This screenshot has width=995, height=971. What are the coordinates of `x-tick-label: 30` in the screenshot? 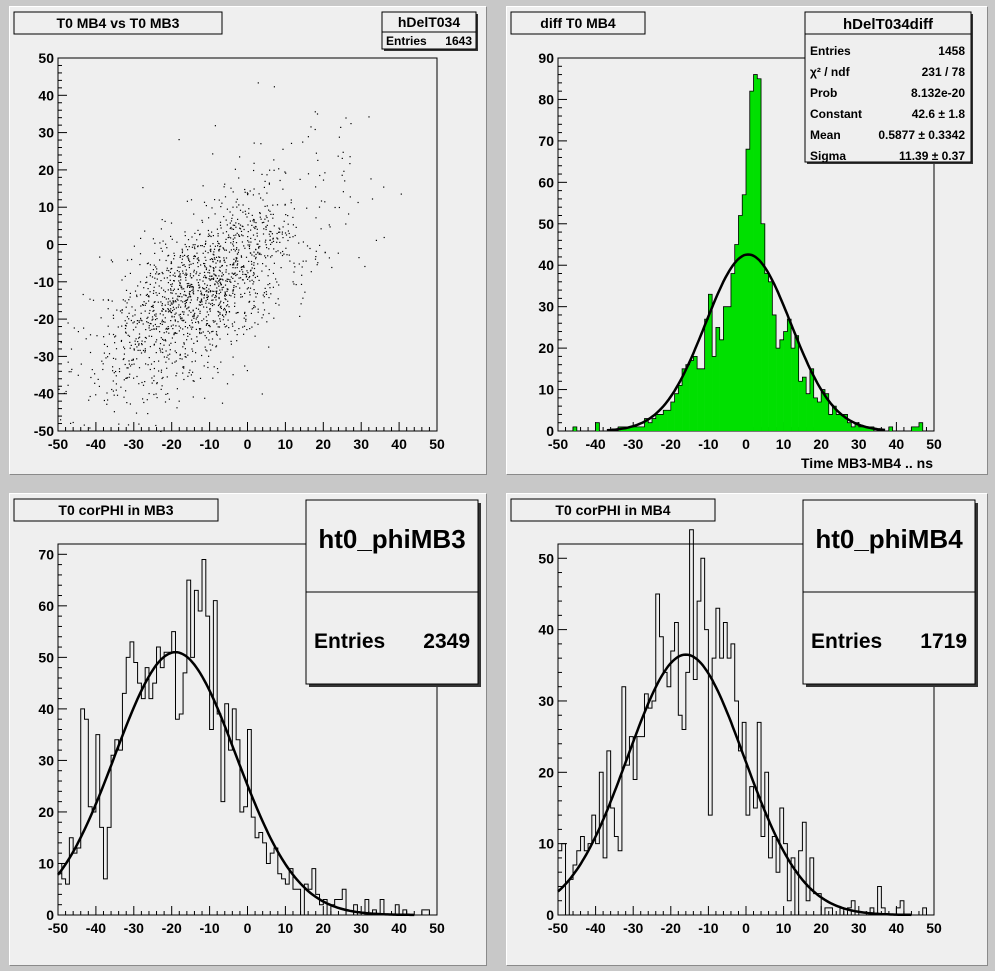 It's located at (859, 928).